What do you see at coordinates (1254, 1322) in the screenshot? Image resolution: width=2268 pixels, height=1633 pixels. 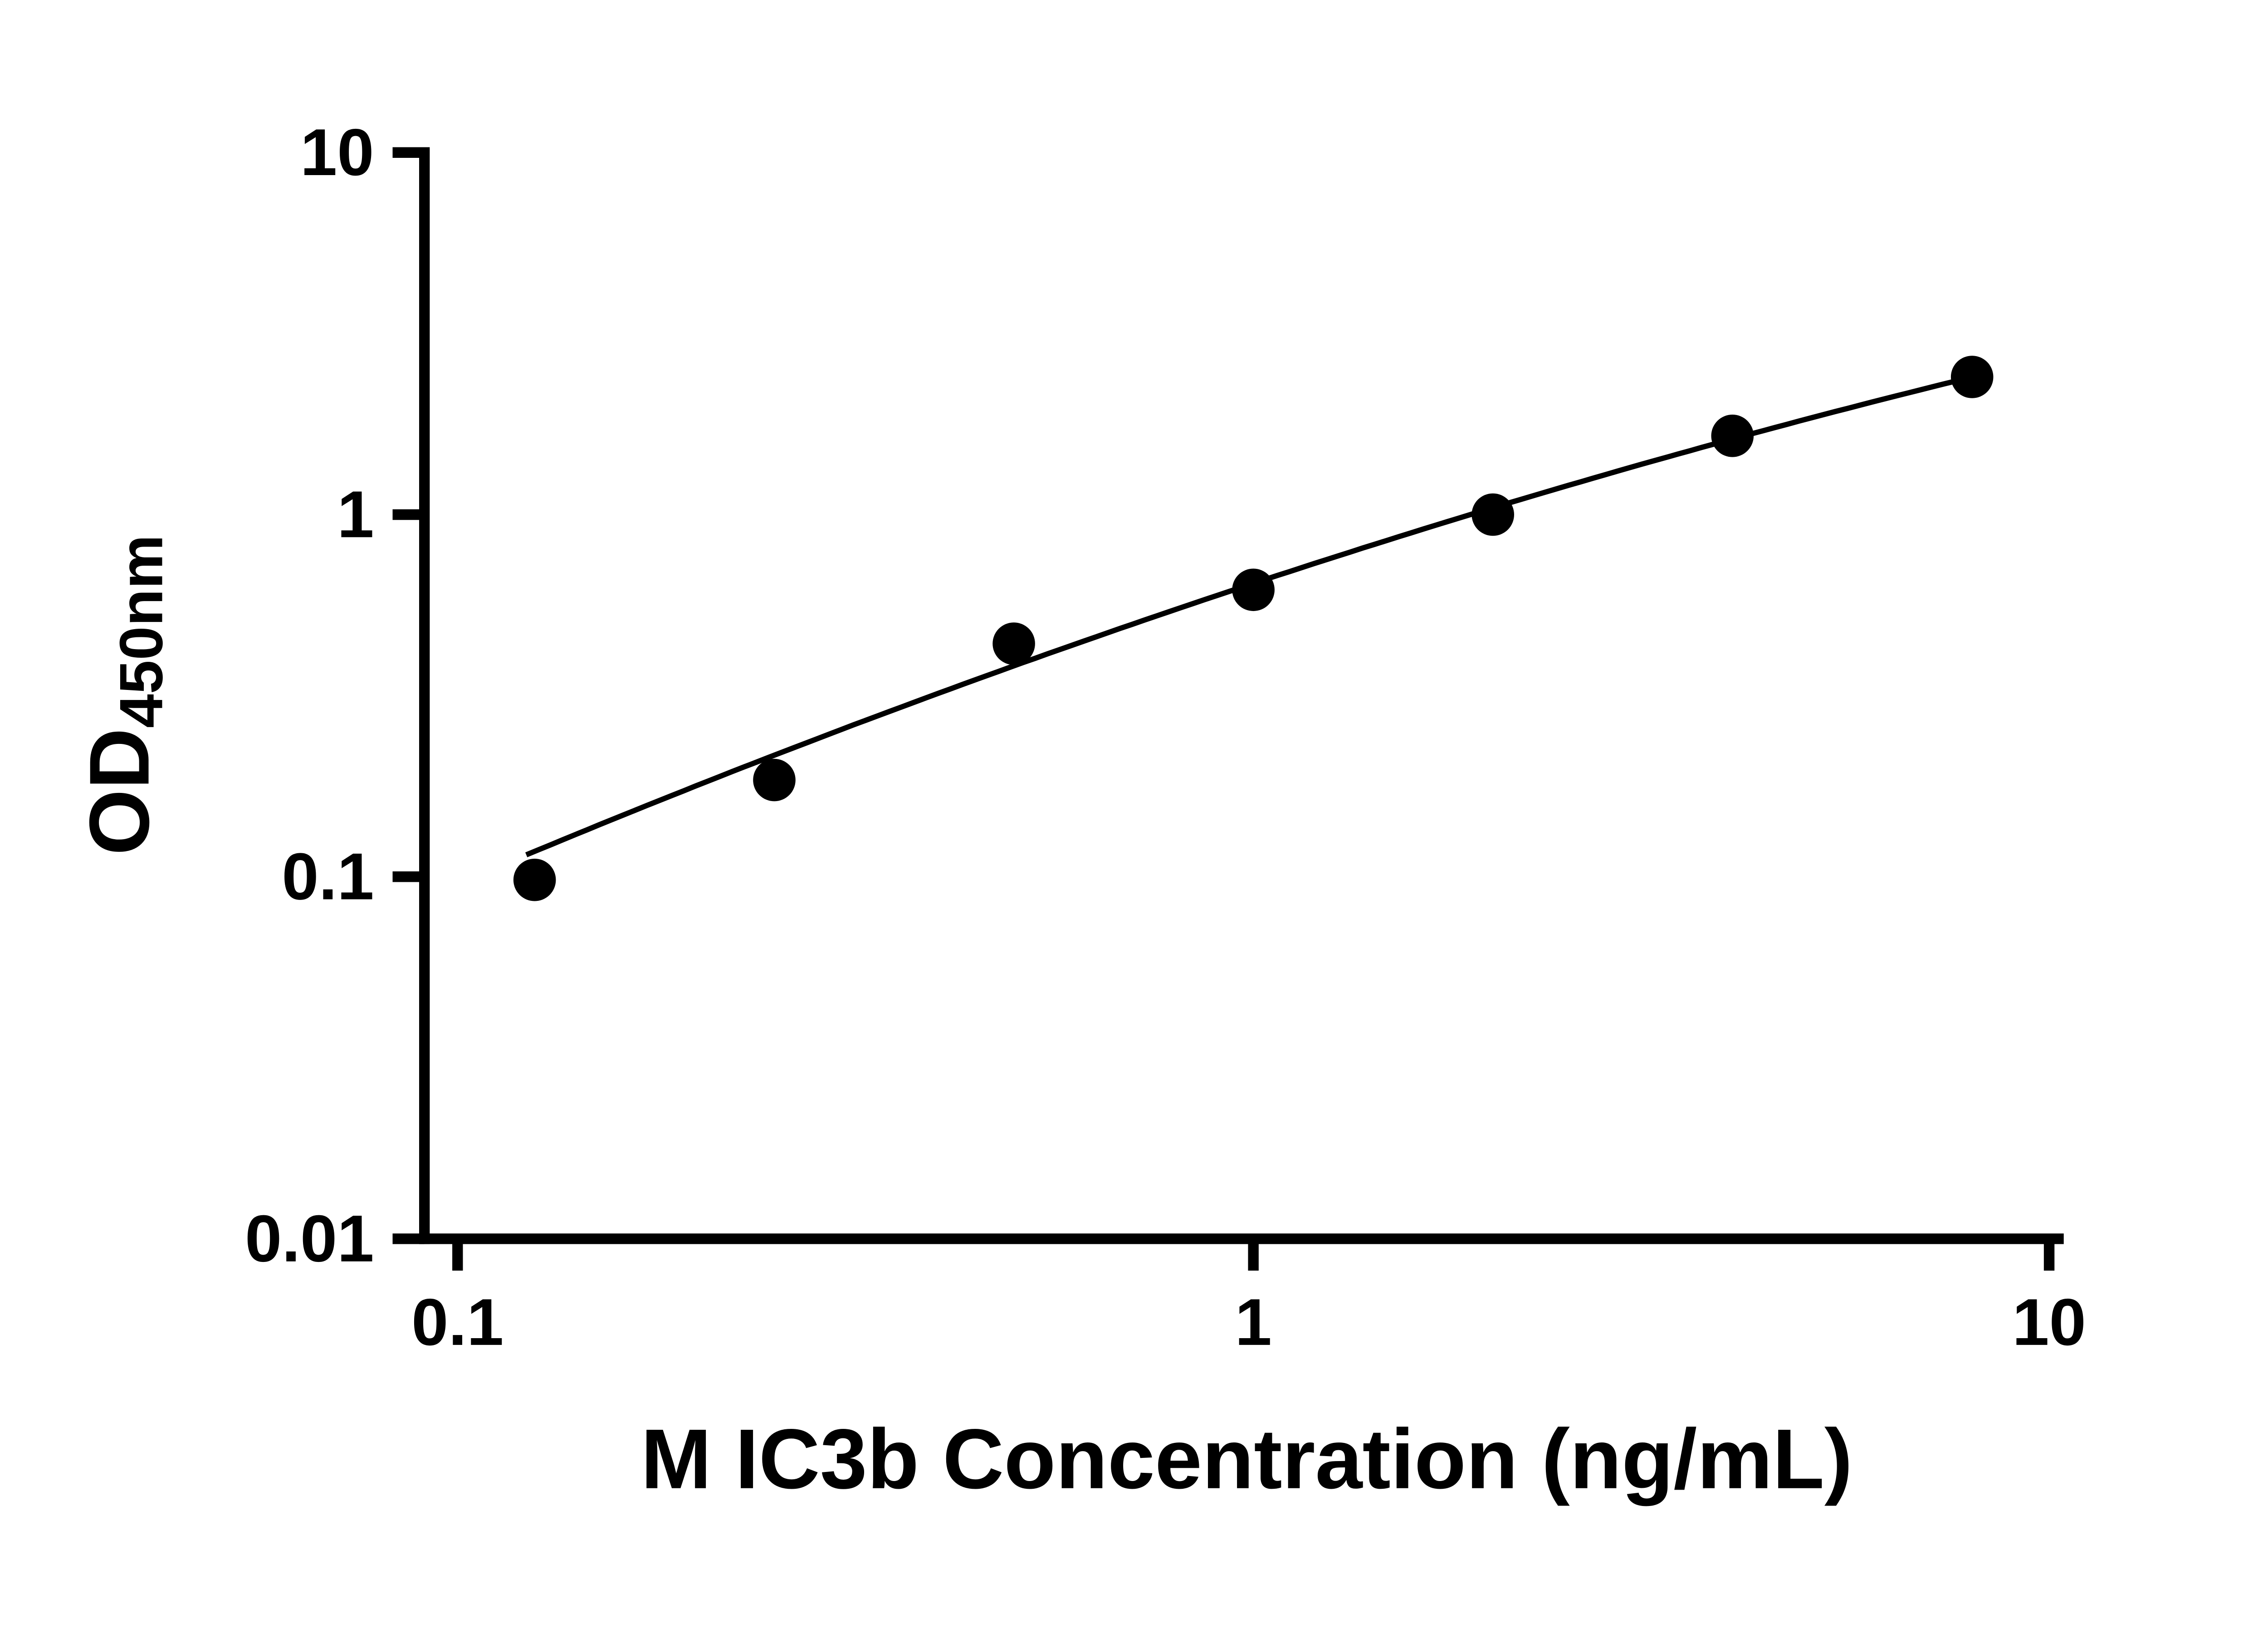 I see `x-tick-label: 1` at bounding box center [1254, 1322].